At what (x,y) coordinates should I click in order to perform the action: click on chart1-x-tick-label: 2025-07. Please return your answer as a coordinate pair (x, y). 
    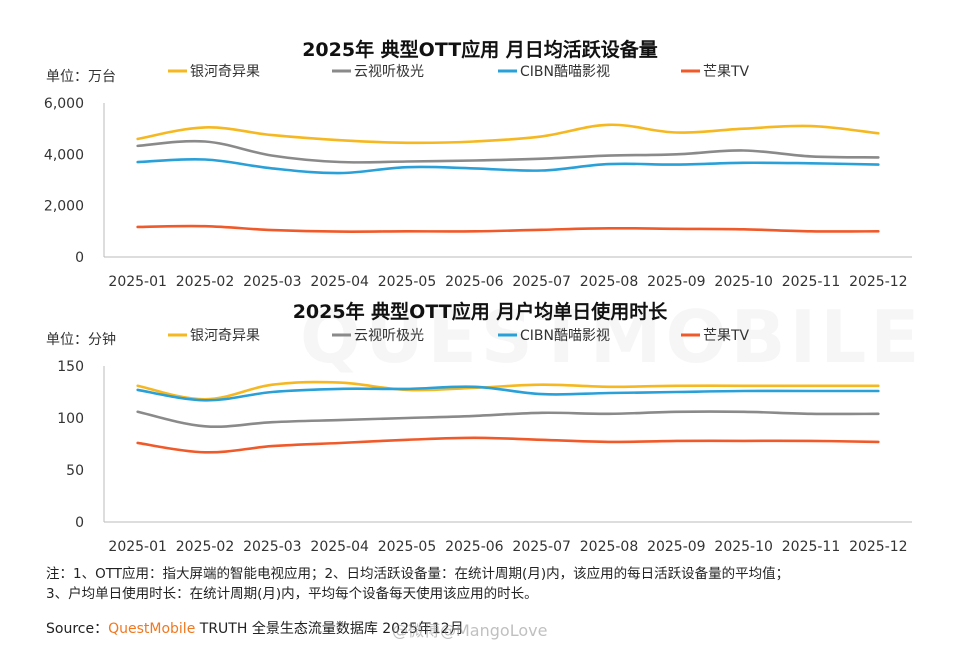
    Looking at the image, I should click on (541, 282).